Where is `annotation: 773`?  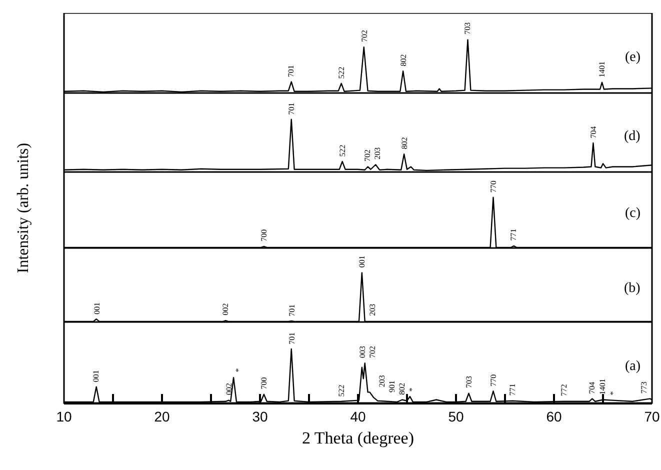 annotation: 773 is located at coordinates (643, 388).